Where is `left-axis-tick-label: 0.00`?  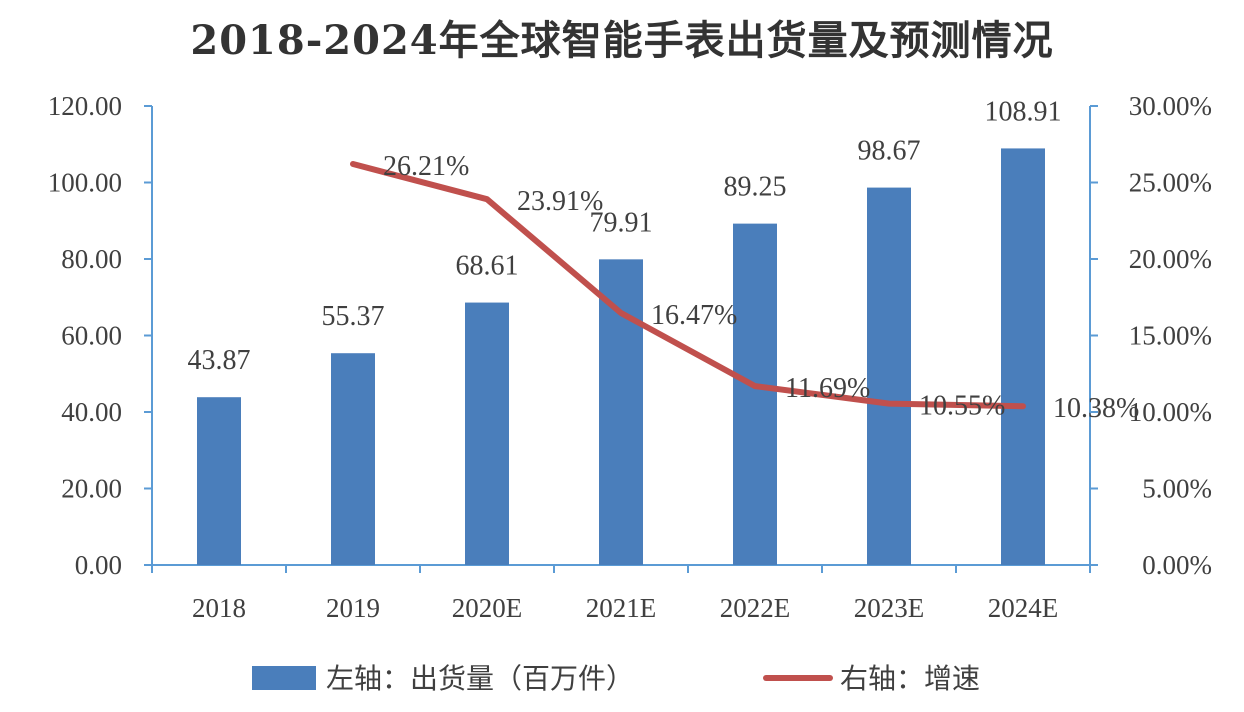 left-axis-tick-label: 0.00 is located at coordinates (98, 565).